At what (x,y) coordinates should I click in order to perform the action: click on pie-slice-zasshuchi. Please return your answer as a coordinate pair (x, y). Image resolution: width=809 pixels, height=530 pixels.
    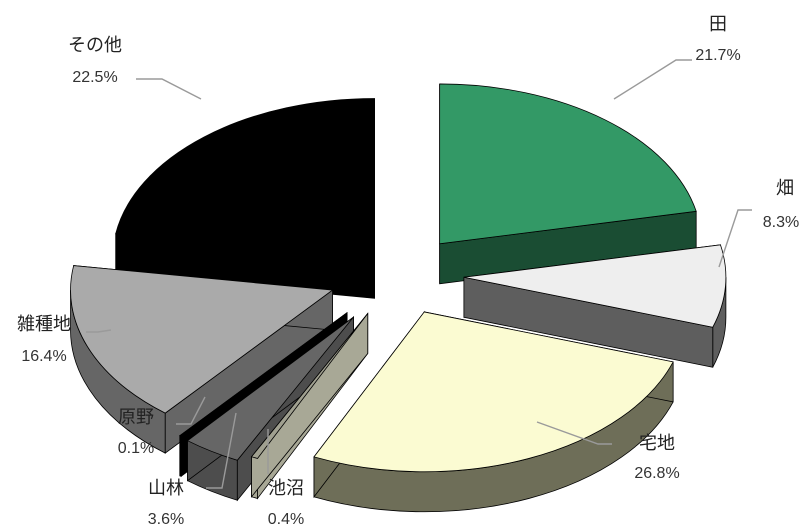
    Looking at the image, I should click on (202, 359).